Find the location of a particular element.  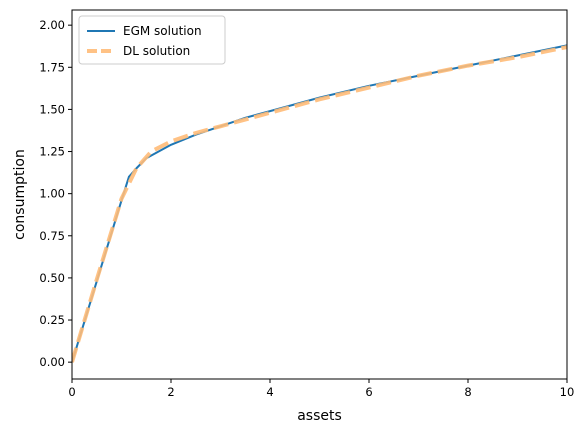

legend-box is located at coordinates (152, 40).